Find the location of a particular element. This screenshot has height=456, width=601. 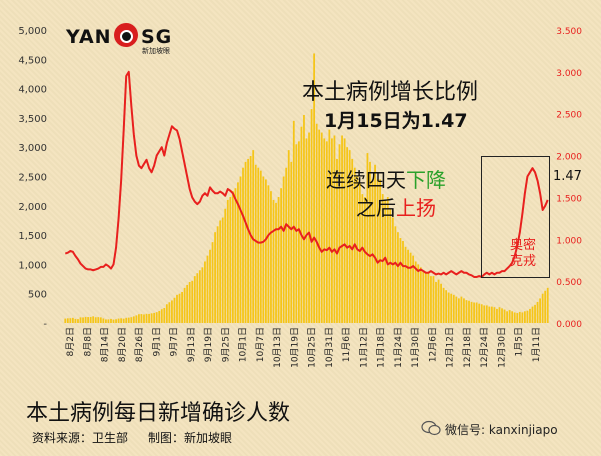

left-tick-label: 4,500 is located at coordinates (32, 60).